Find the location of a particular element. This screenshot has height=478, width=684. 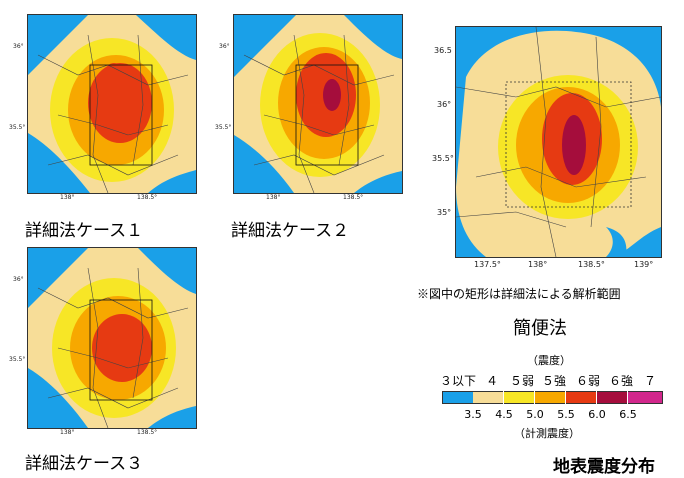

simple-method-caption: 簡便法 is located at coordinates (540, 328).